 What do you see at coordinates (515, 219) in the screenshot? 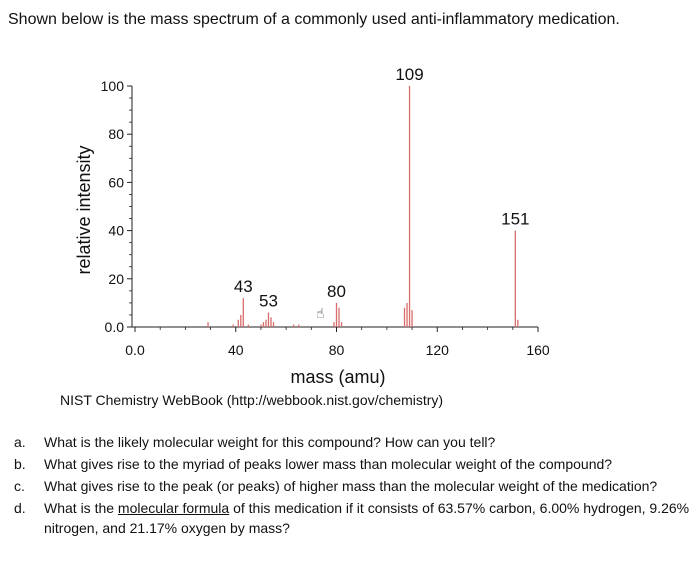
I see `peak-label: 151` at bounding box center [515, 219].